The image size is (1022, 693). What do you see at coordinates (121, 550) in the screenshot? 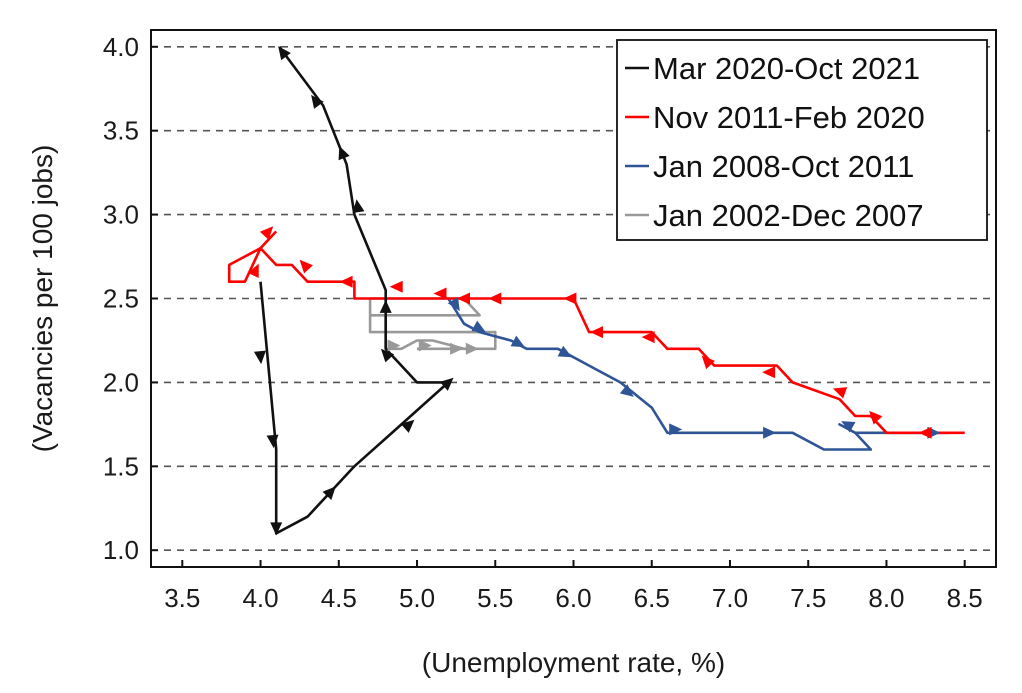
I see `y-tick-label: 1.0` at bounding box center [121, 550].